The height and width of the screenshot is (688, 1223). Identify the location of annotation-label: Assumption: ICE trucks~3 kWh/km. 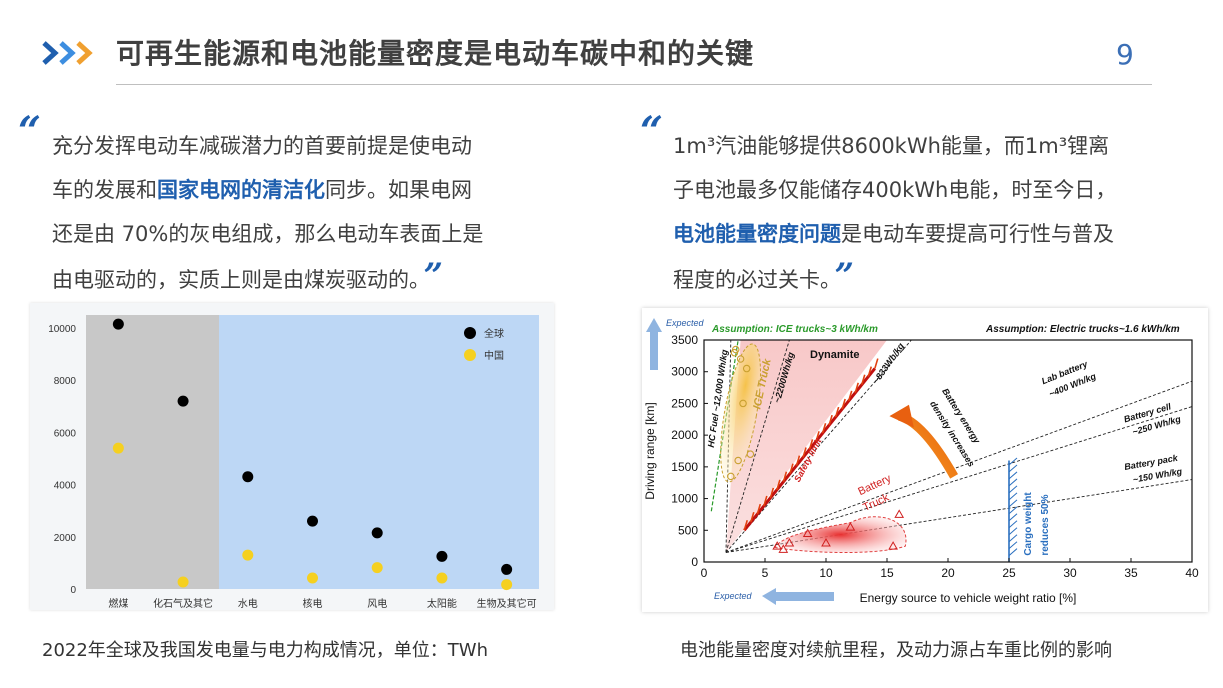
(794, 329).